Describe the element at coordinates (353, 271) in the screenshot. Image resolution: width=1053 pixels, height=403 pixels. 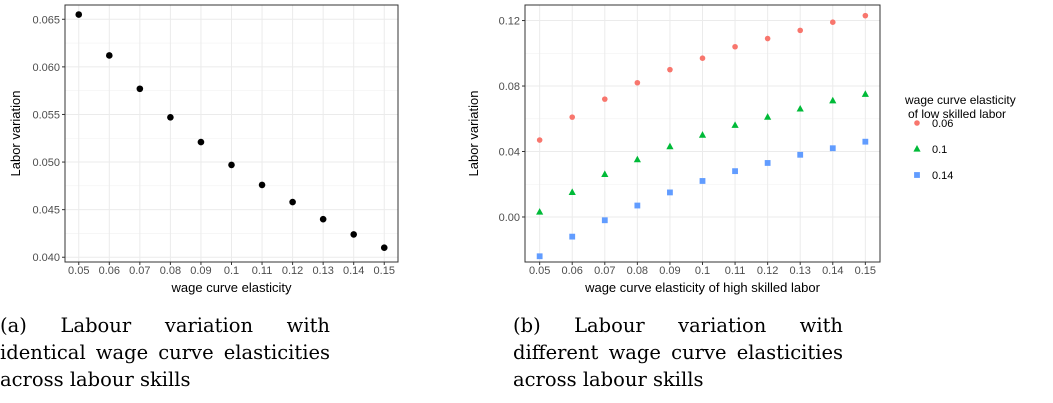
I see `x-tick-label: 0.14` at that location.